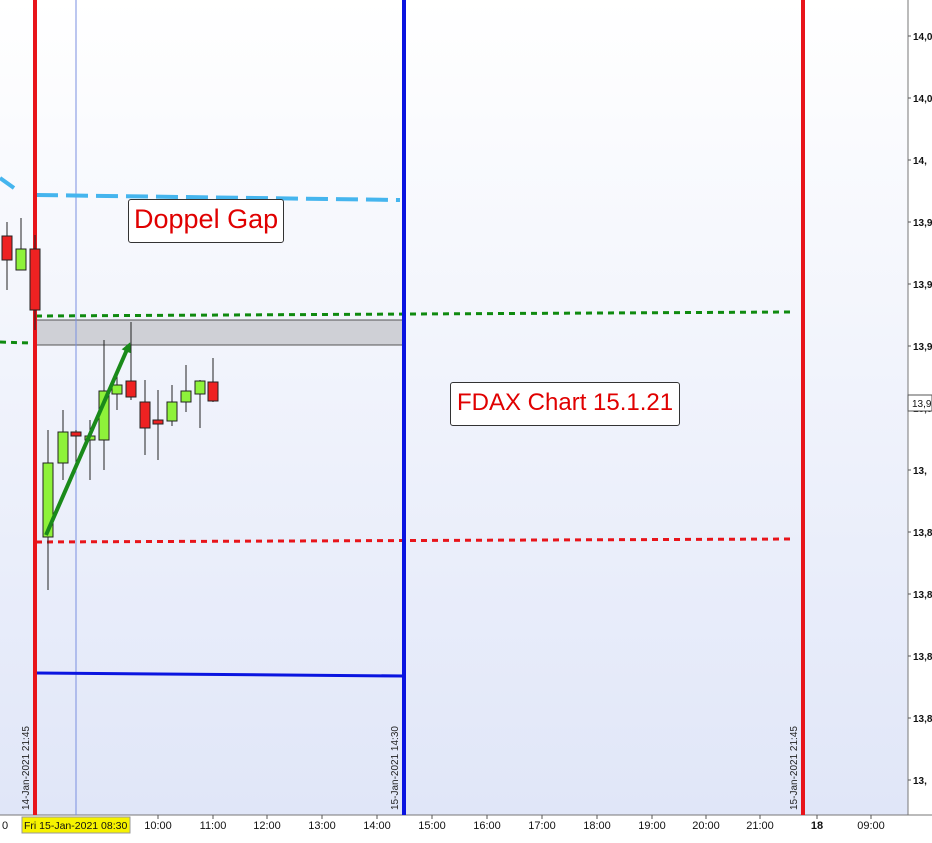  I want to click on y-tick-label-9: 13,8, so click(922, 595).